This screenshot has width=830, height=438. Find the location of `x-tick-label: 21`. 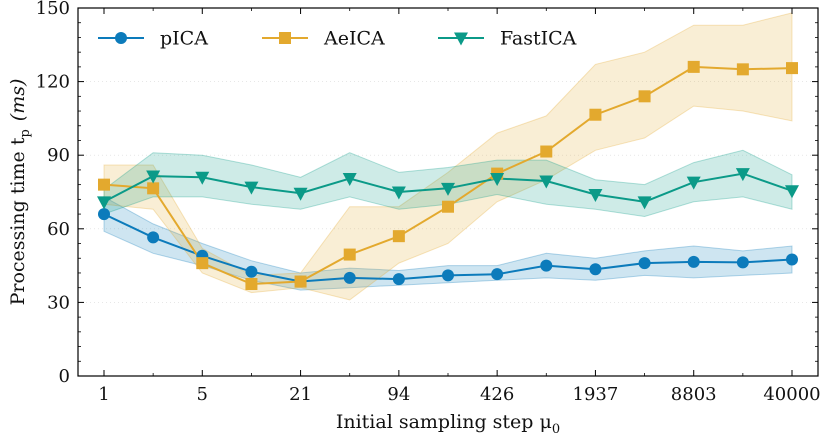

x-tick-label: 21 is located at coordinates (300, 394).